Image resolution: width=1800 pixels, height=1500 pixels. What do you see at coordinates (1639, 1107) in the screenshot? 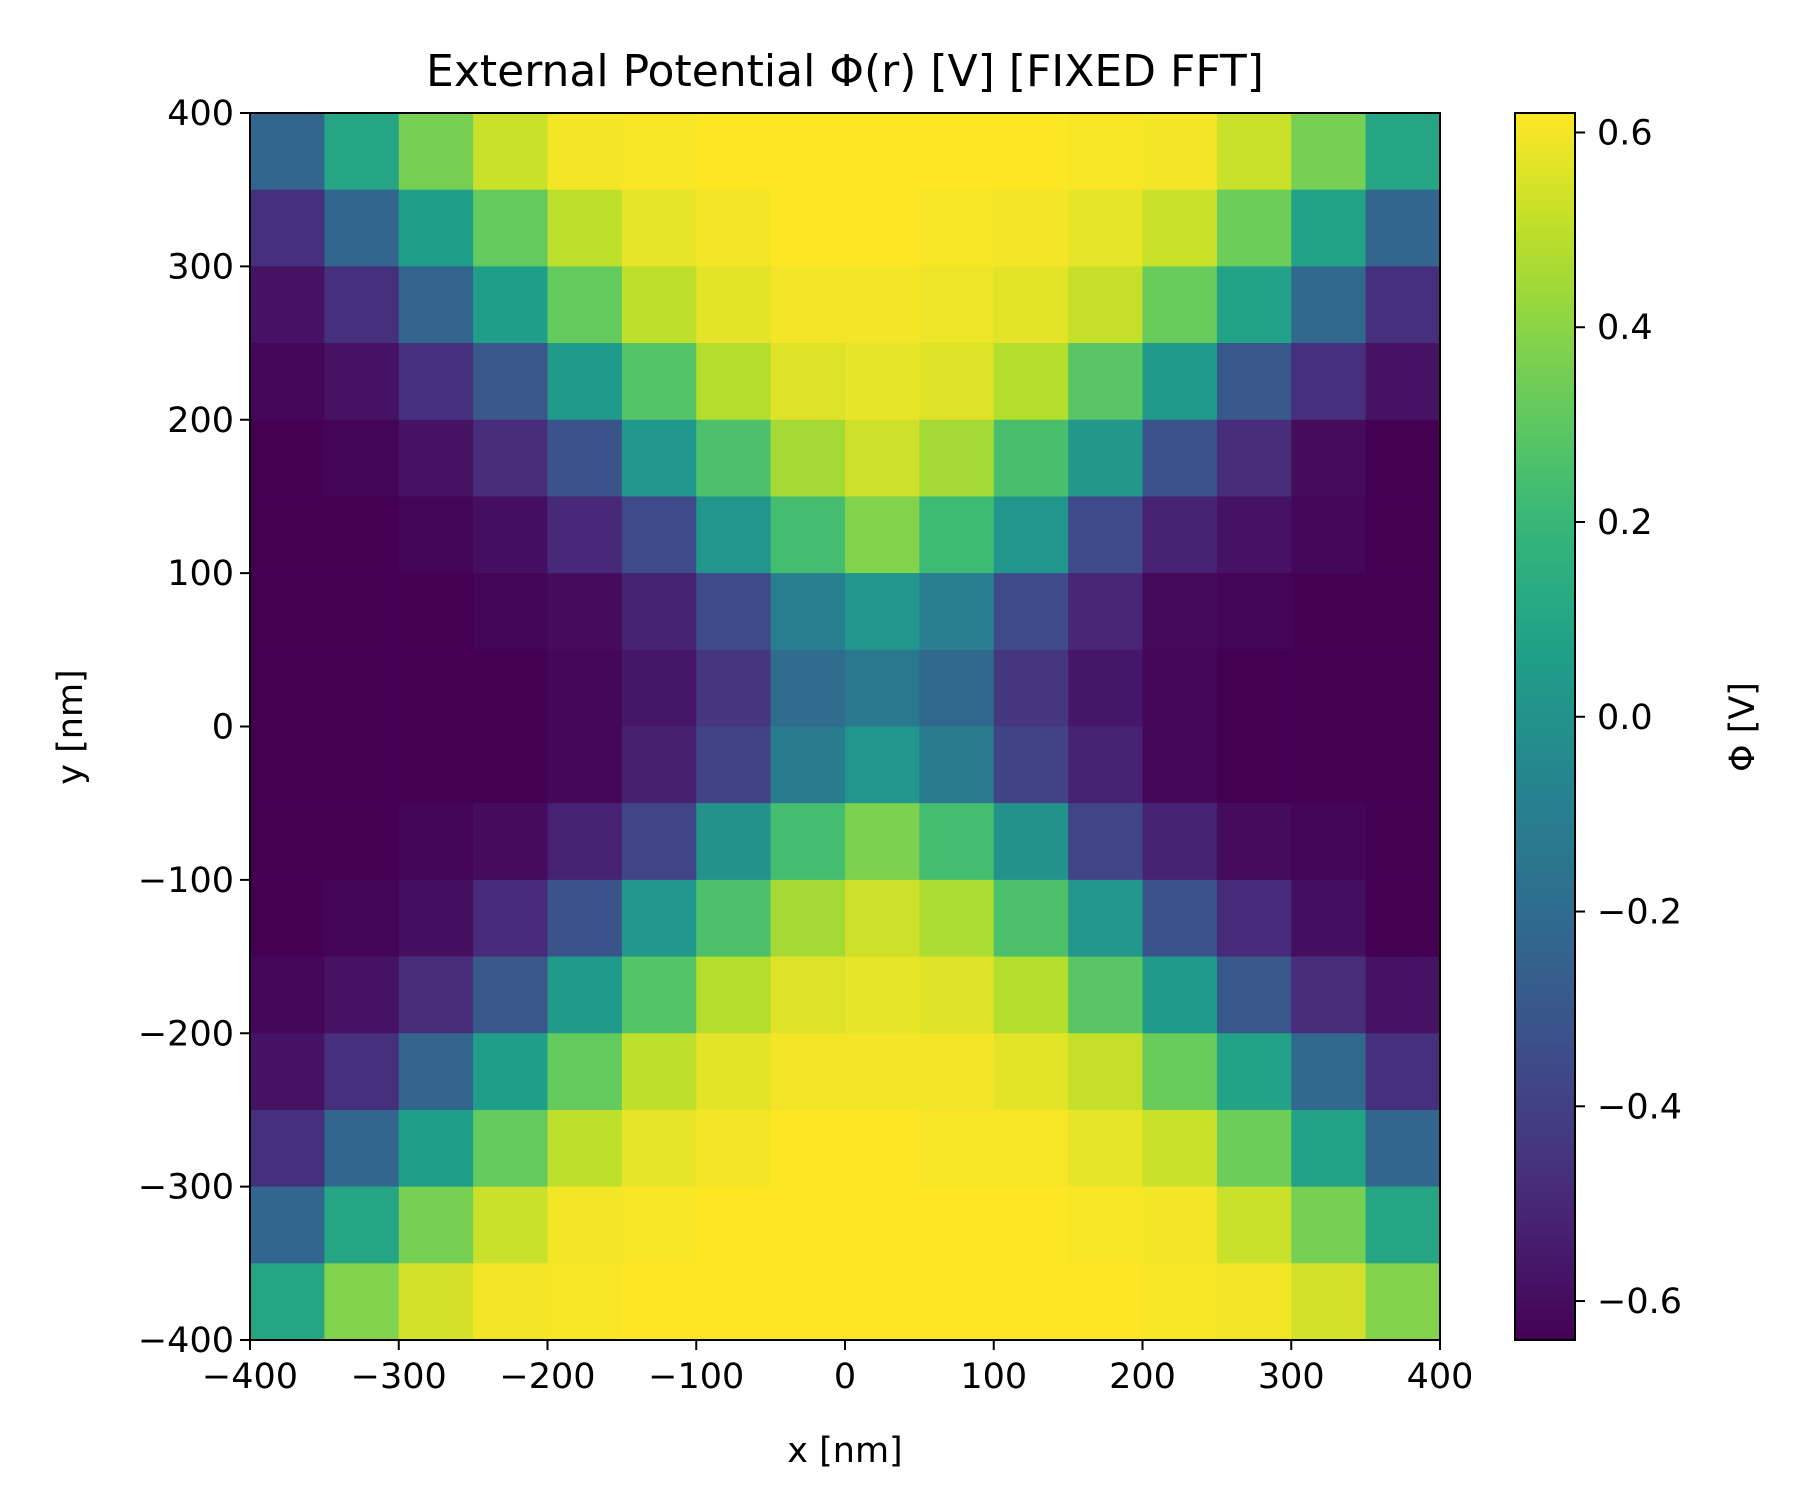
I see `colorbar-tick-label: −0.4` at bounding box center [1639, 1107].